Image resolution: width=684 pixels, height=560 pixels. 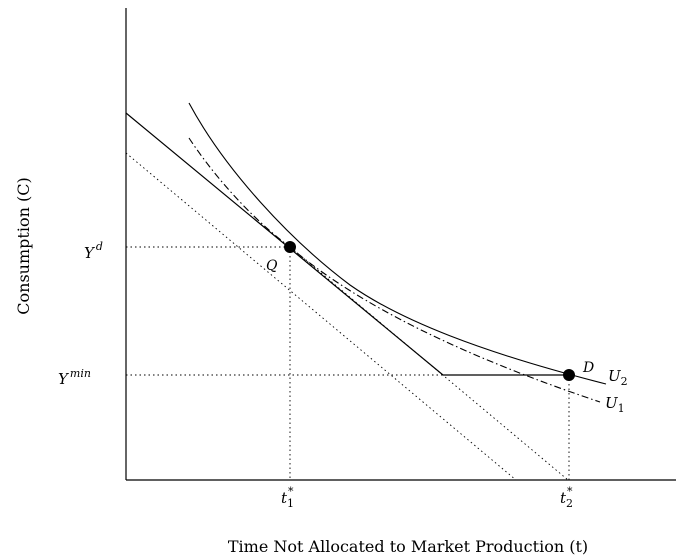 What do you see at coordinates (90, 253) in the screenshot?
I see `y-tick-yd-base: Y` at bounding box center [90, 253].